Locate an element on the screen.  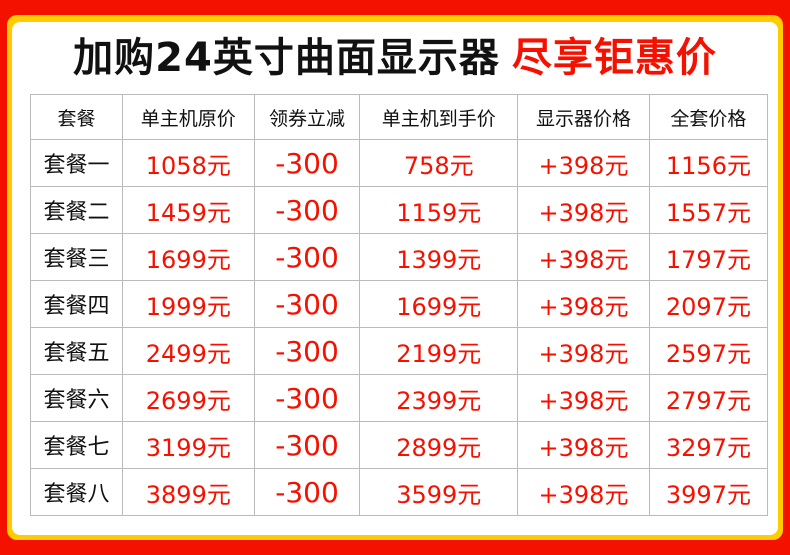
bundle-price: 2097元 is located at coordinates (708, 304).